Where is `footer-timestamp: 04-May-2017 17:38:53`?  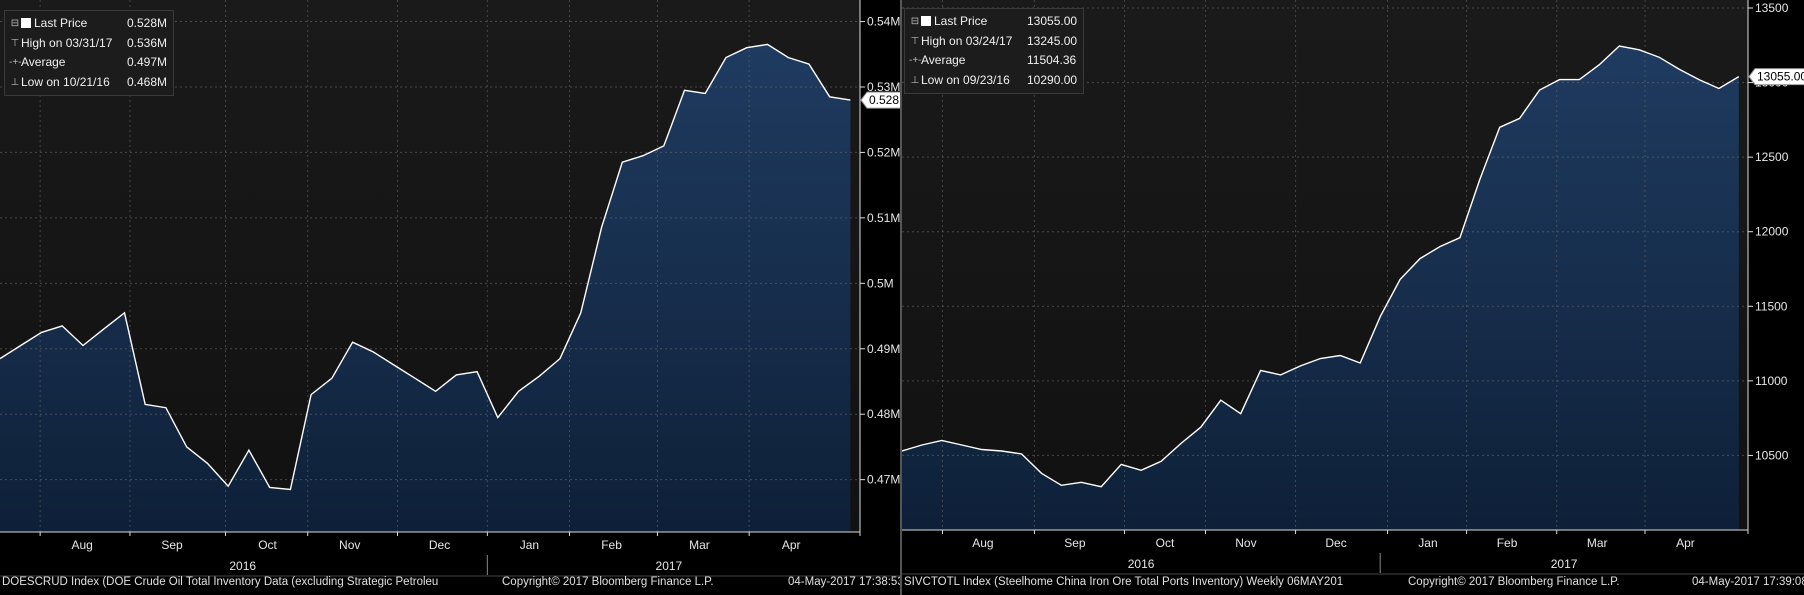
footer-timestamp: 04-May-2017 17:38:53 is located at coordinates (846, 582).